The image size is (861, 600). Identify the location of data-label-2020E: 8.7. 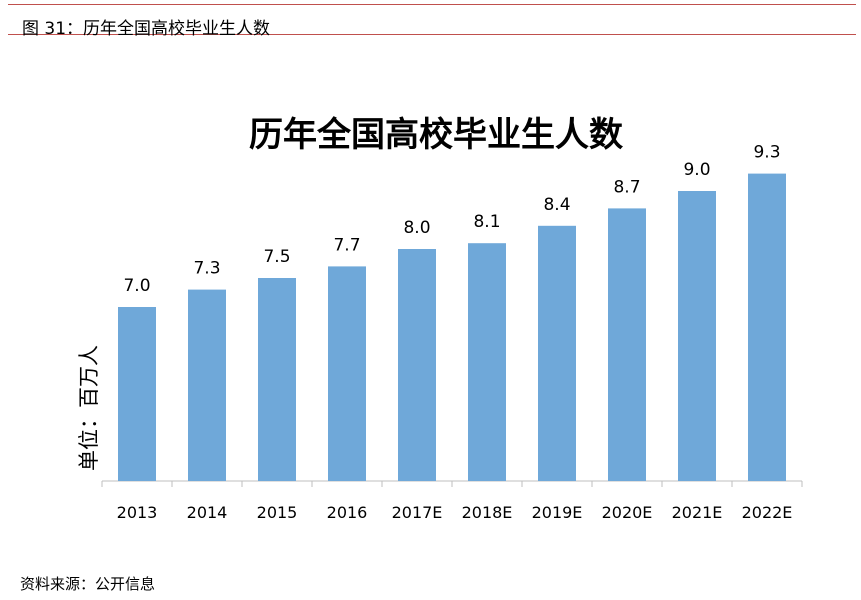
(626, 187).